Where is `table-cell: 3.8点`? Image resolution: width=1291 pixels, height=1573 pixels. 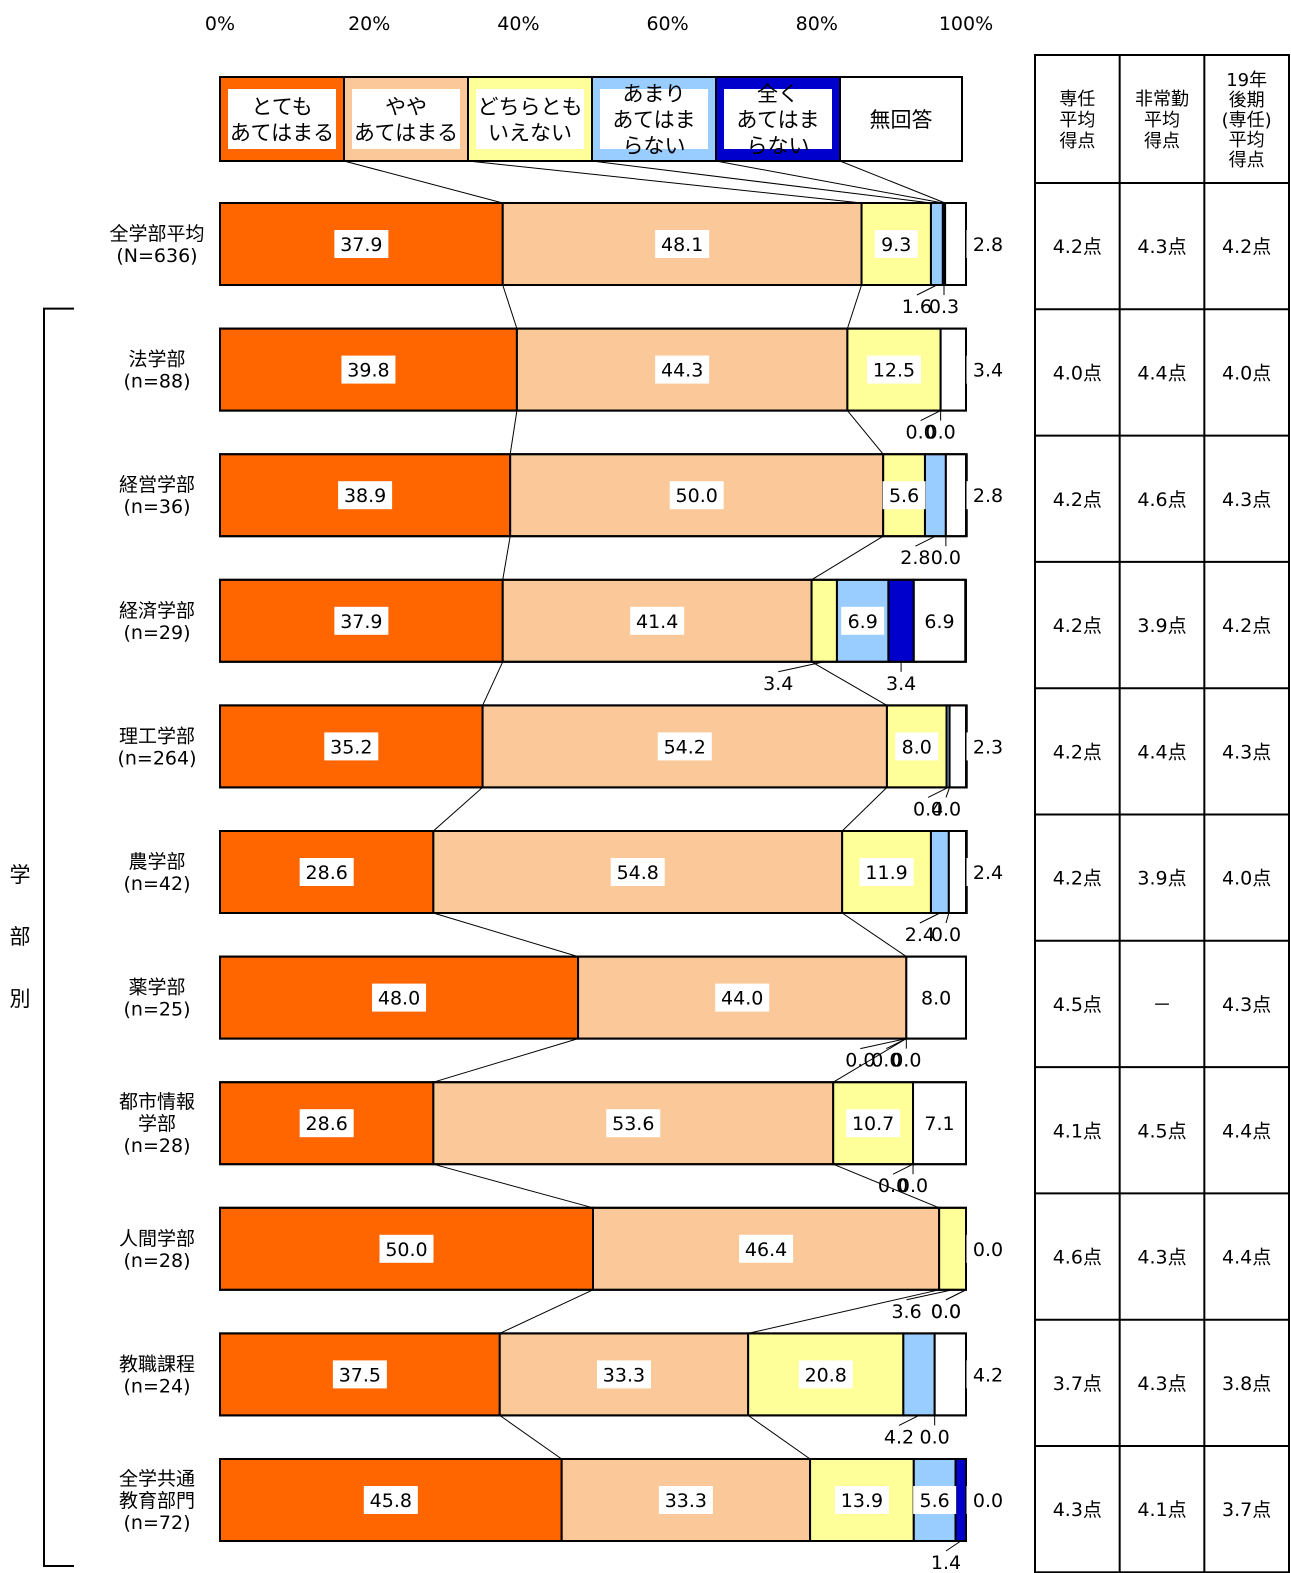 table-cell: 3.8点 is located at coordinates (1246, 1384).